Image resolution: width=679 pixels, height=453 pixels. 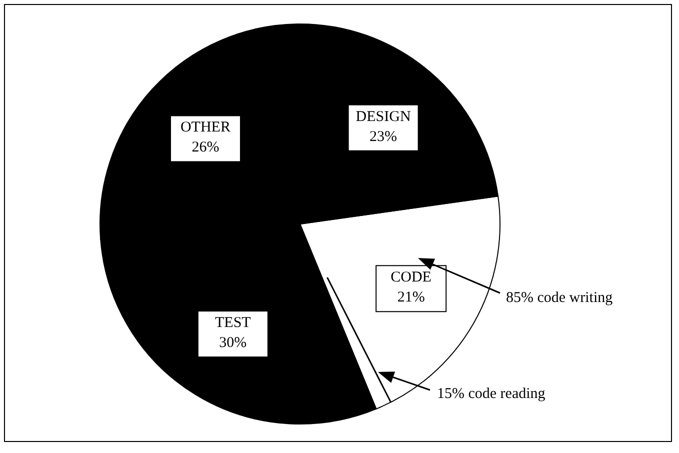 What do you see at coordinates (233, 343) in the screenshot?
I see `data-label: 30%` at bounding box center [233, 343].